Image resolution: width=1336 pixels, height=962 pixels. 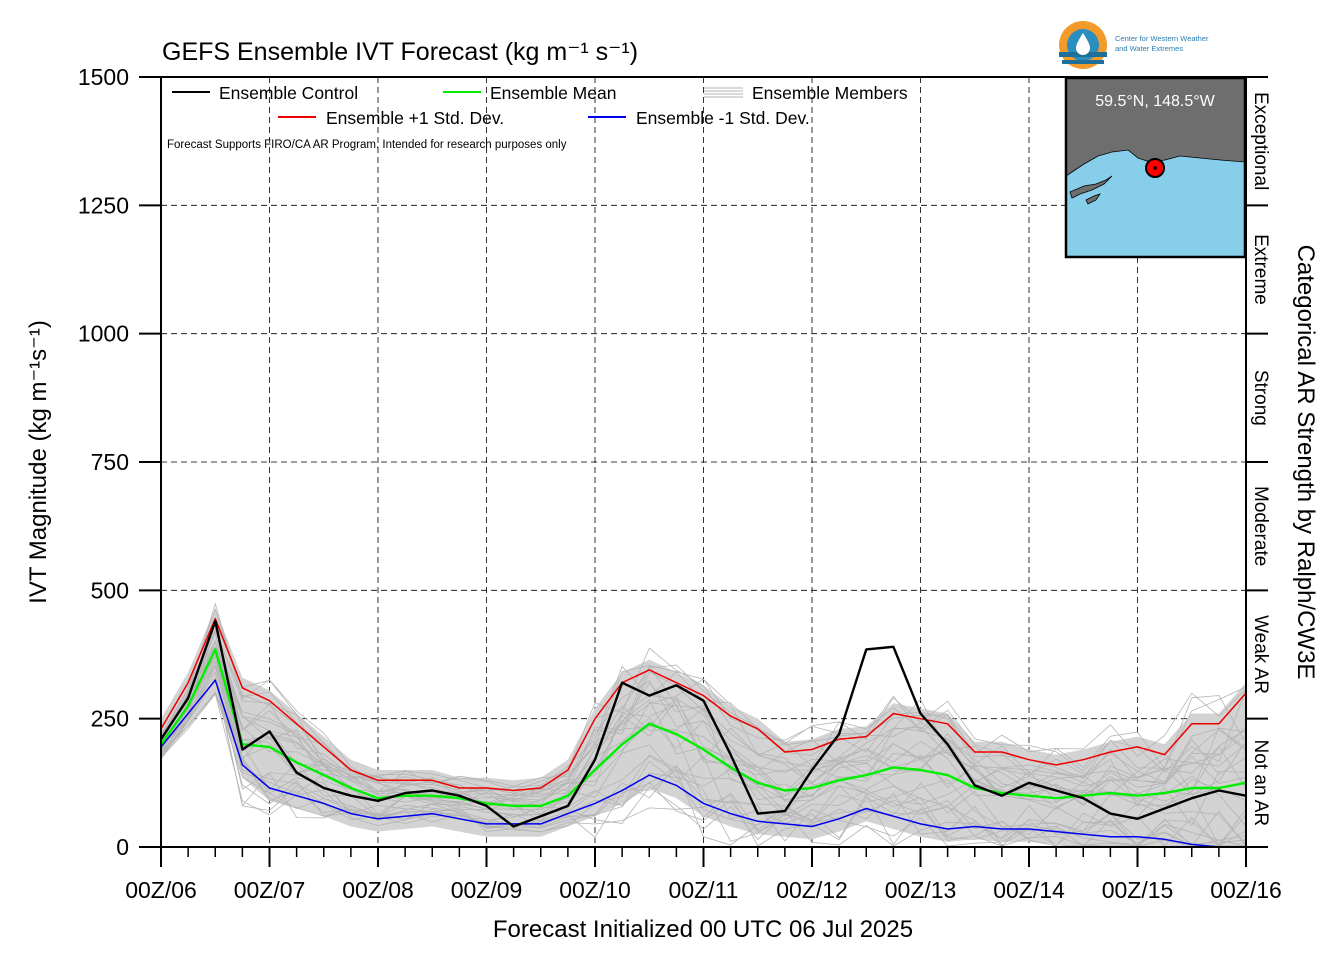 What do you see at coordinates (703, 929) in the screenshot?
I see `x-axis-title: Forecast Initialized 00 UTC 06 Jul 2025` at bounding box center [703, 929].